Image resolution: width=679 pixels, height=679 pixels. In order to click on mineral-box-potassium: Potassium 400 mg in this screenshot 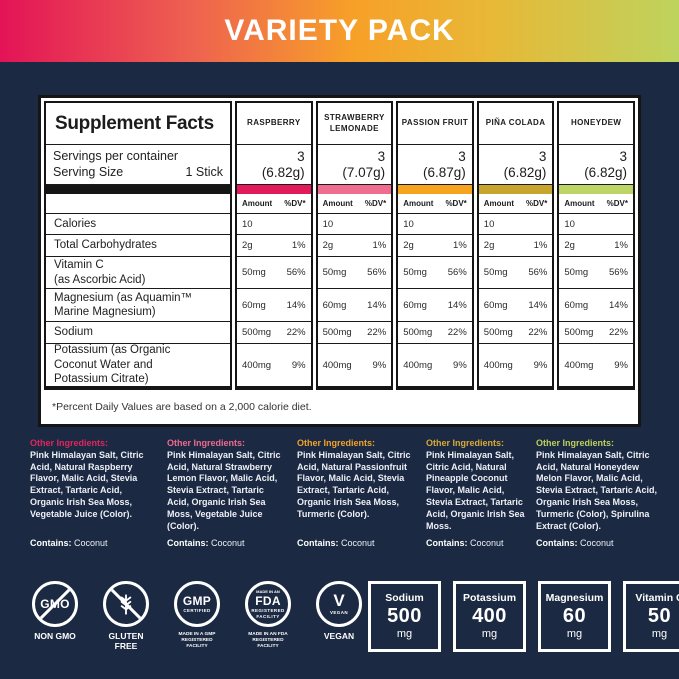, I will do `click(489, 616)`.